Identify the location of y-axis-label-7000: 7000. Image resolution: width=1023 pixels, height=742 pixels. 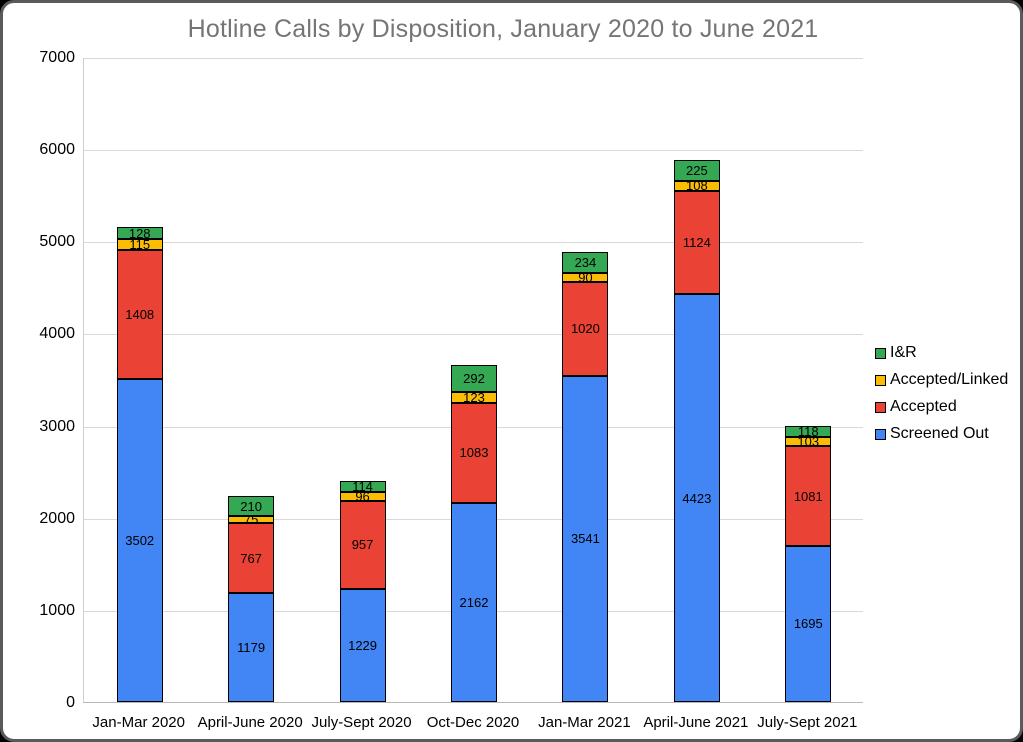
(57, 57).